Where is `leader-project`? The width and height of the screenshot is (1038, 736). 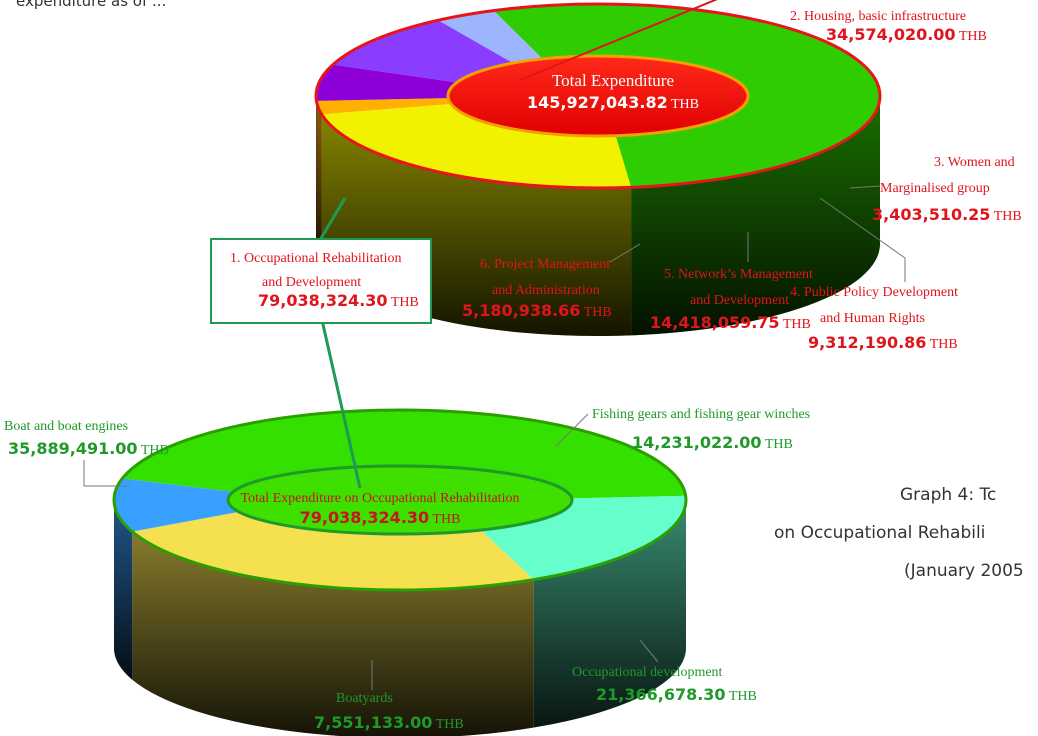
leader-project is located at coordinates (625, 253).